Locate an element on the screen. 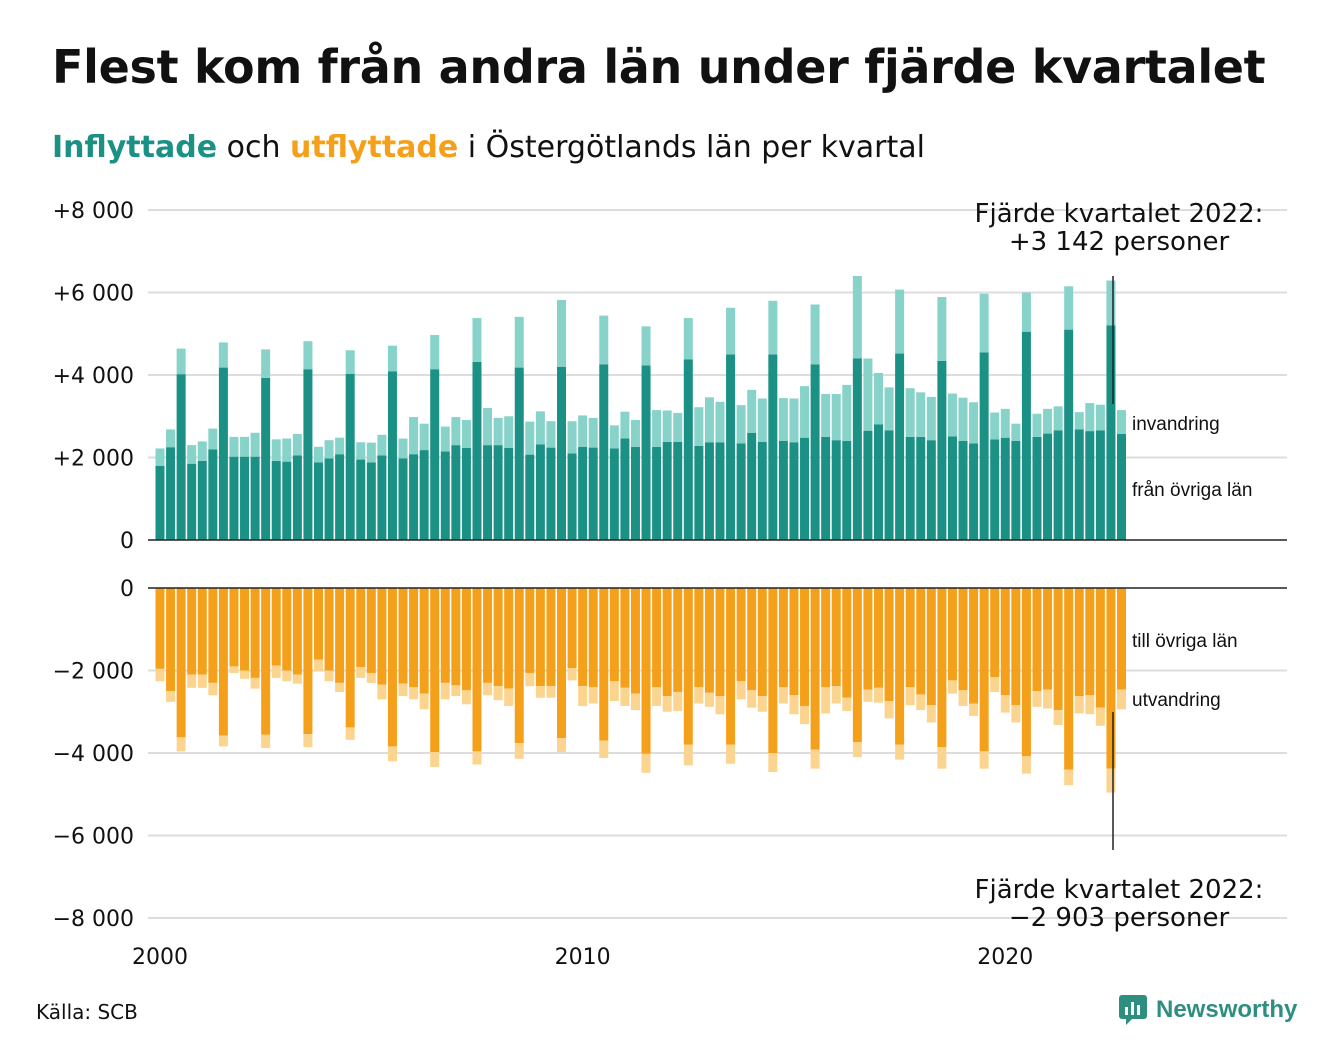  x-tick-label: 2020 is located at coordinates (1005, 957).